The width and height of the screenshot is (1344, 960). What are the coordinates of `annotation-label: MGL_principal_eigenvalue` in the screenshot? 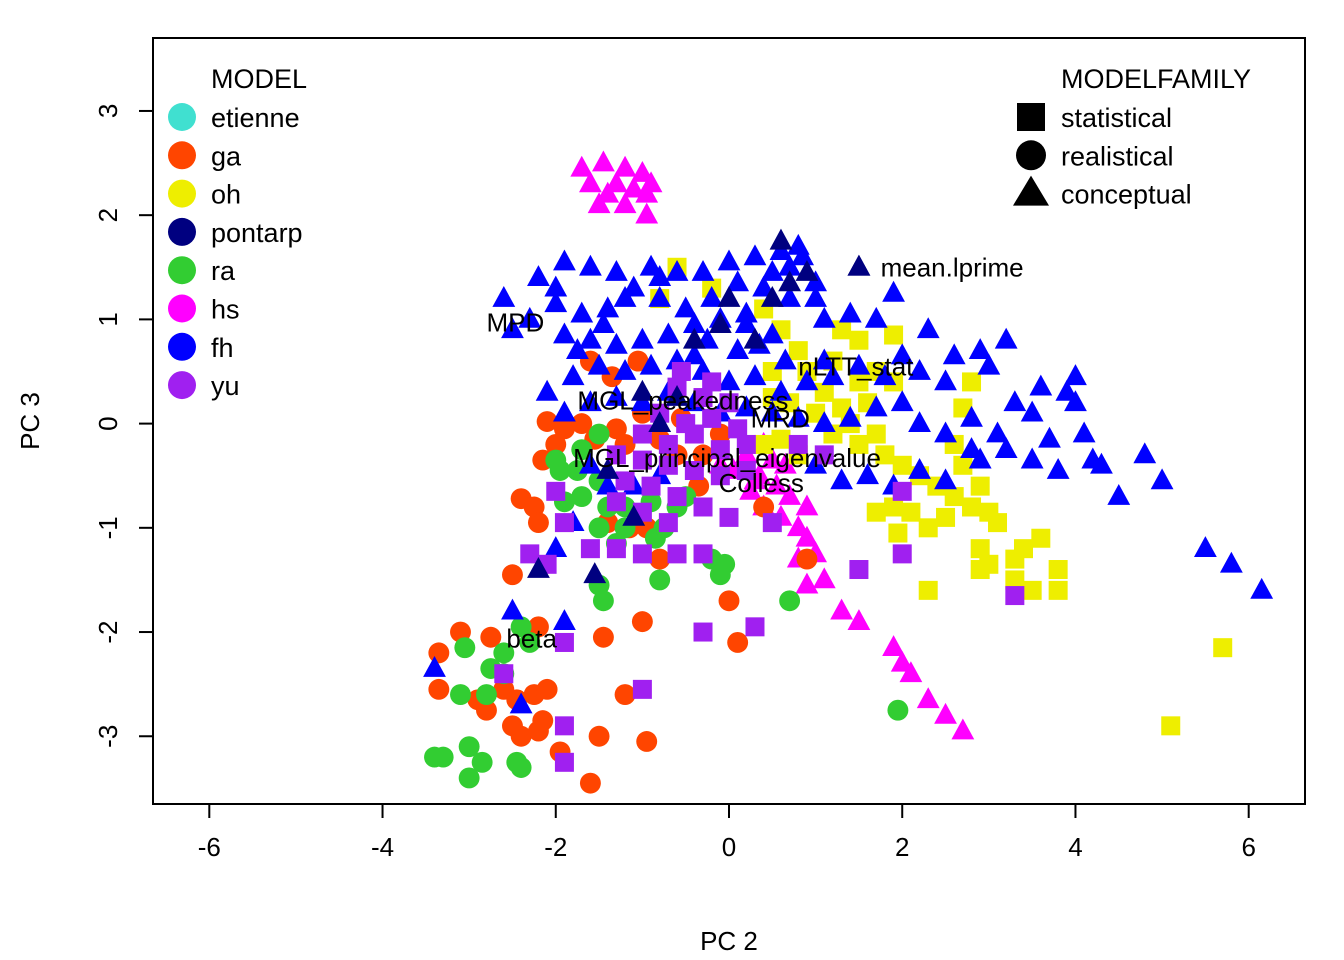 It's located at (727, 458).